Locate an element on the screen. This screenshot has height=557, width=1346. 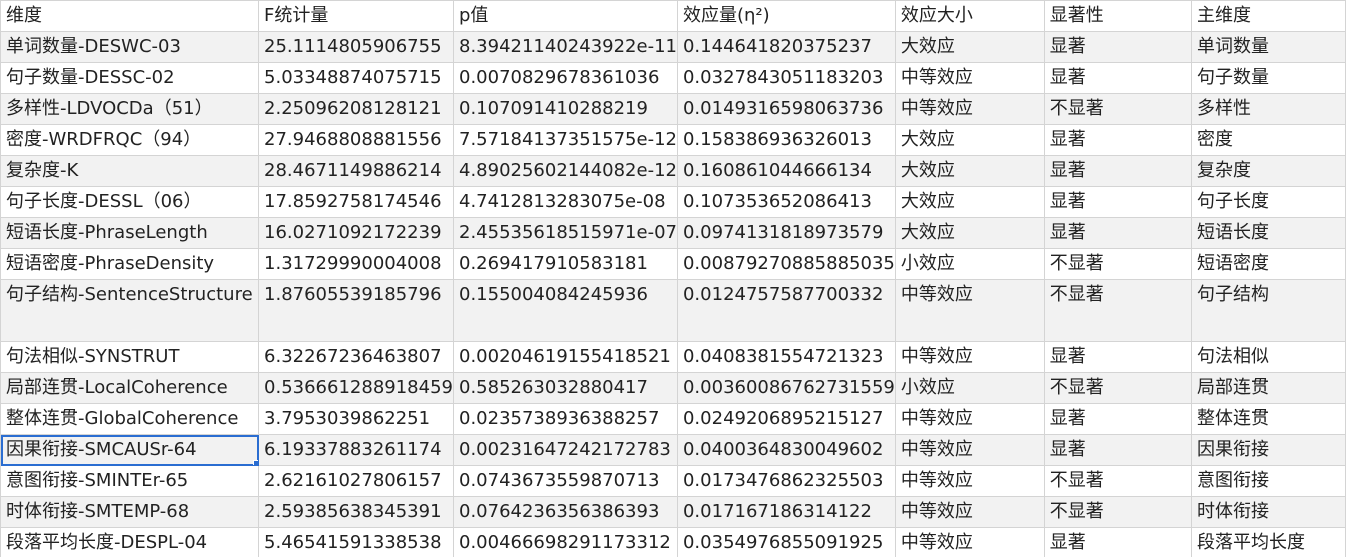
table-cell: 0.0149316598063736 is located at coordinates (786, 109).